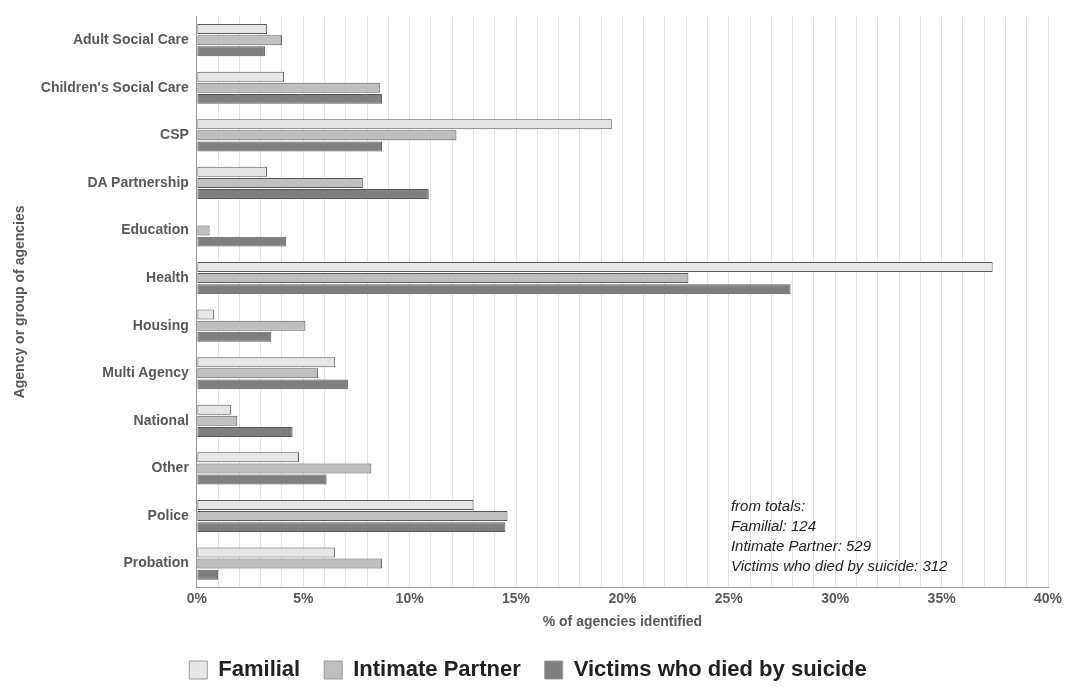  I want to click on legend-label: Familial, so click(259, 669).